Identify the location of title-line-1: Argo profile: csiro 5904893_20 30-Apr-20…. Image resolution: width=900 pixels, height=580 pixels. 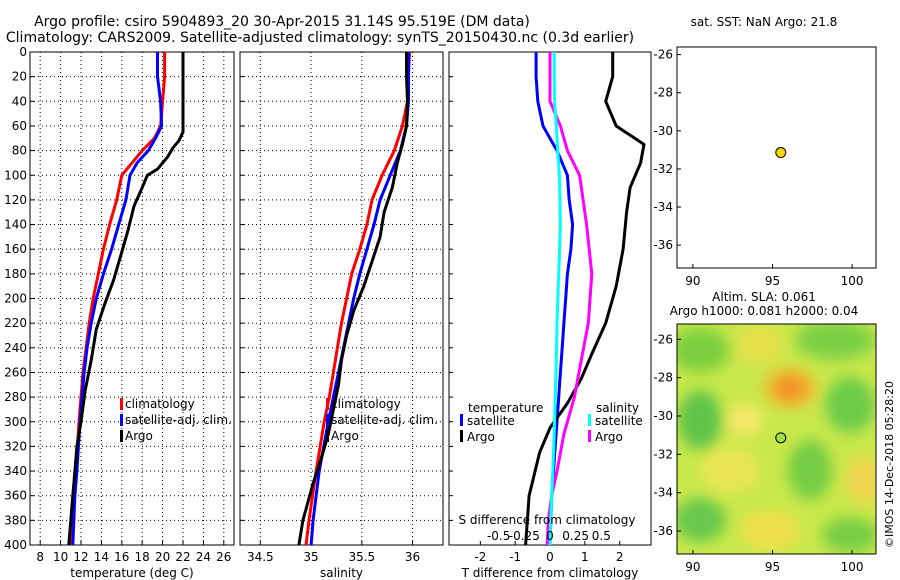
(282, 22).